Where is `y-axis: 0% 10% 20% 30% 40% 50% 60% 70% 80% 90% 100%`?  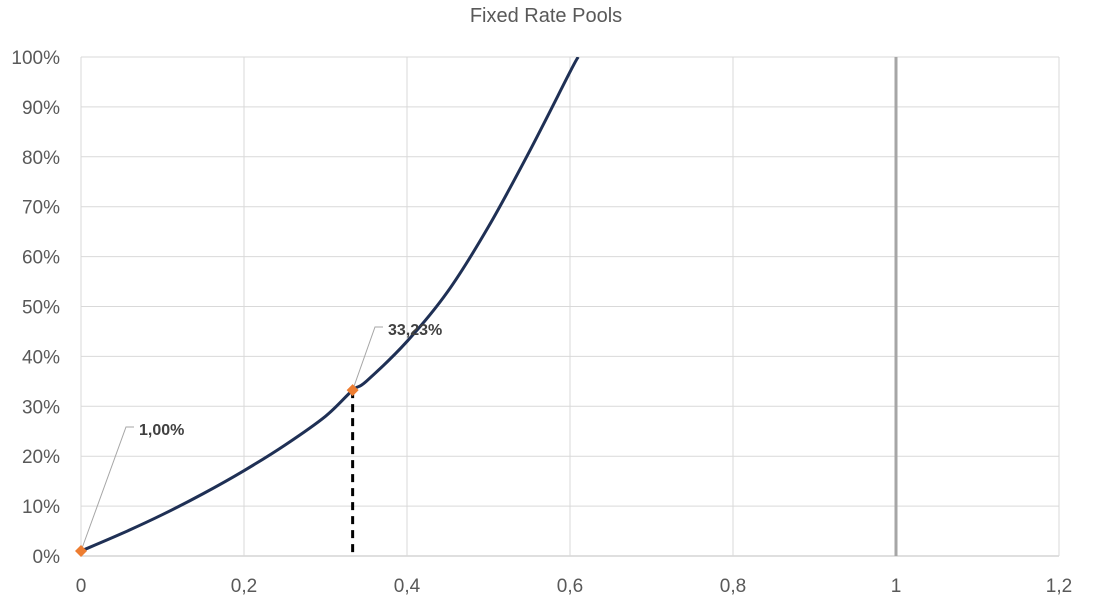
y-axis: 0% 10% 20% 30% 40% 50% 60% 70% 80% 90% 100% is located at coordinates (35, 308).